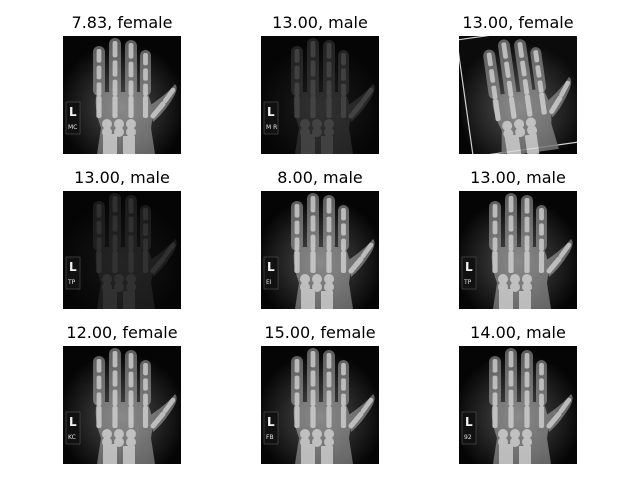  What do you see at coordinates (320, 250) in the screenshot?
I see `hand-xray-image: L EI` at bounding box center [320, 250].